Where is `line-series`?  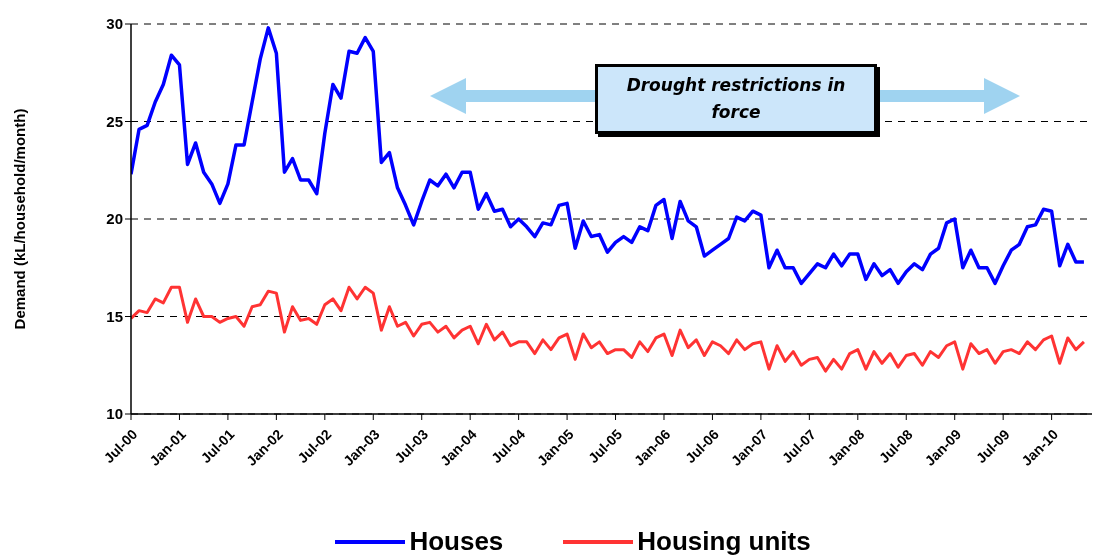
line-series is located at coordinates (608, 329).